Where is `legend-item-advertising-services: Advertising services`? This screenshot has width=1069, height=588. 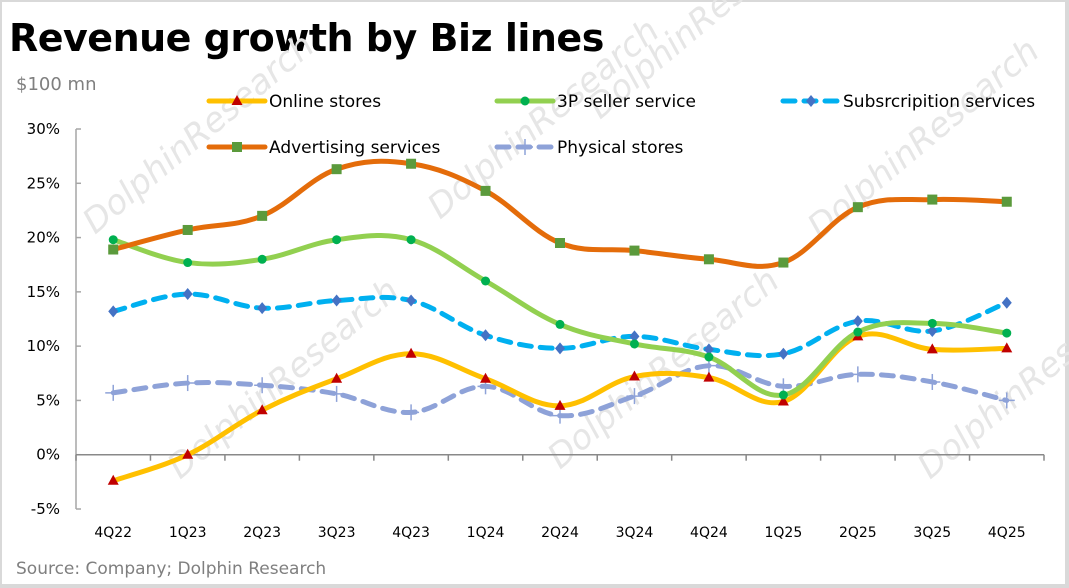
legend-item-advertising-services: Advertising services is located at coordinates (323, 148).